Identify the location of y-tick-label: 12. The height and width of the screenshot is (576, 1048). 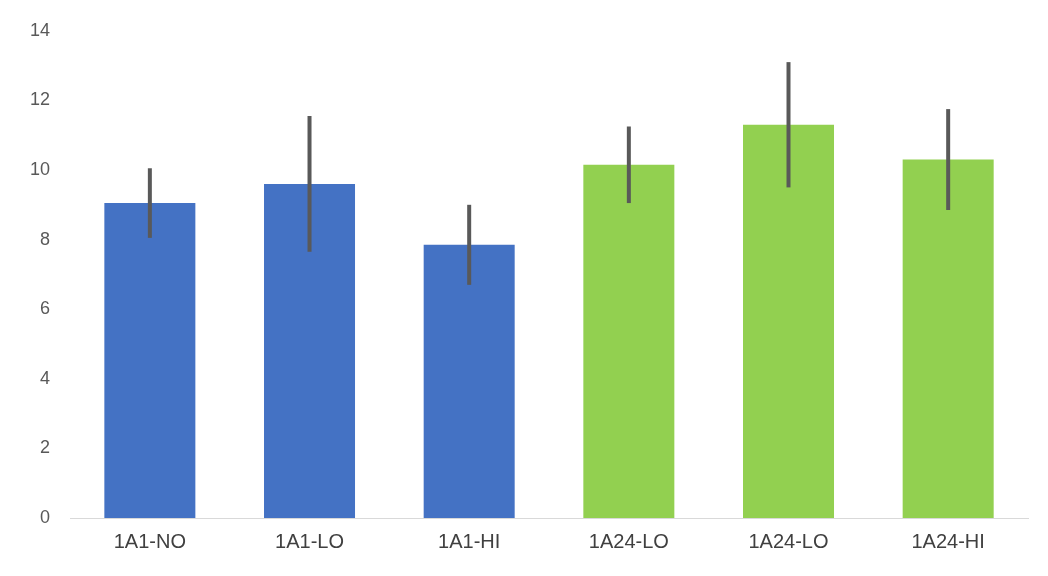
(40, 99).